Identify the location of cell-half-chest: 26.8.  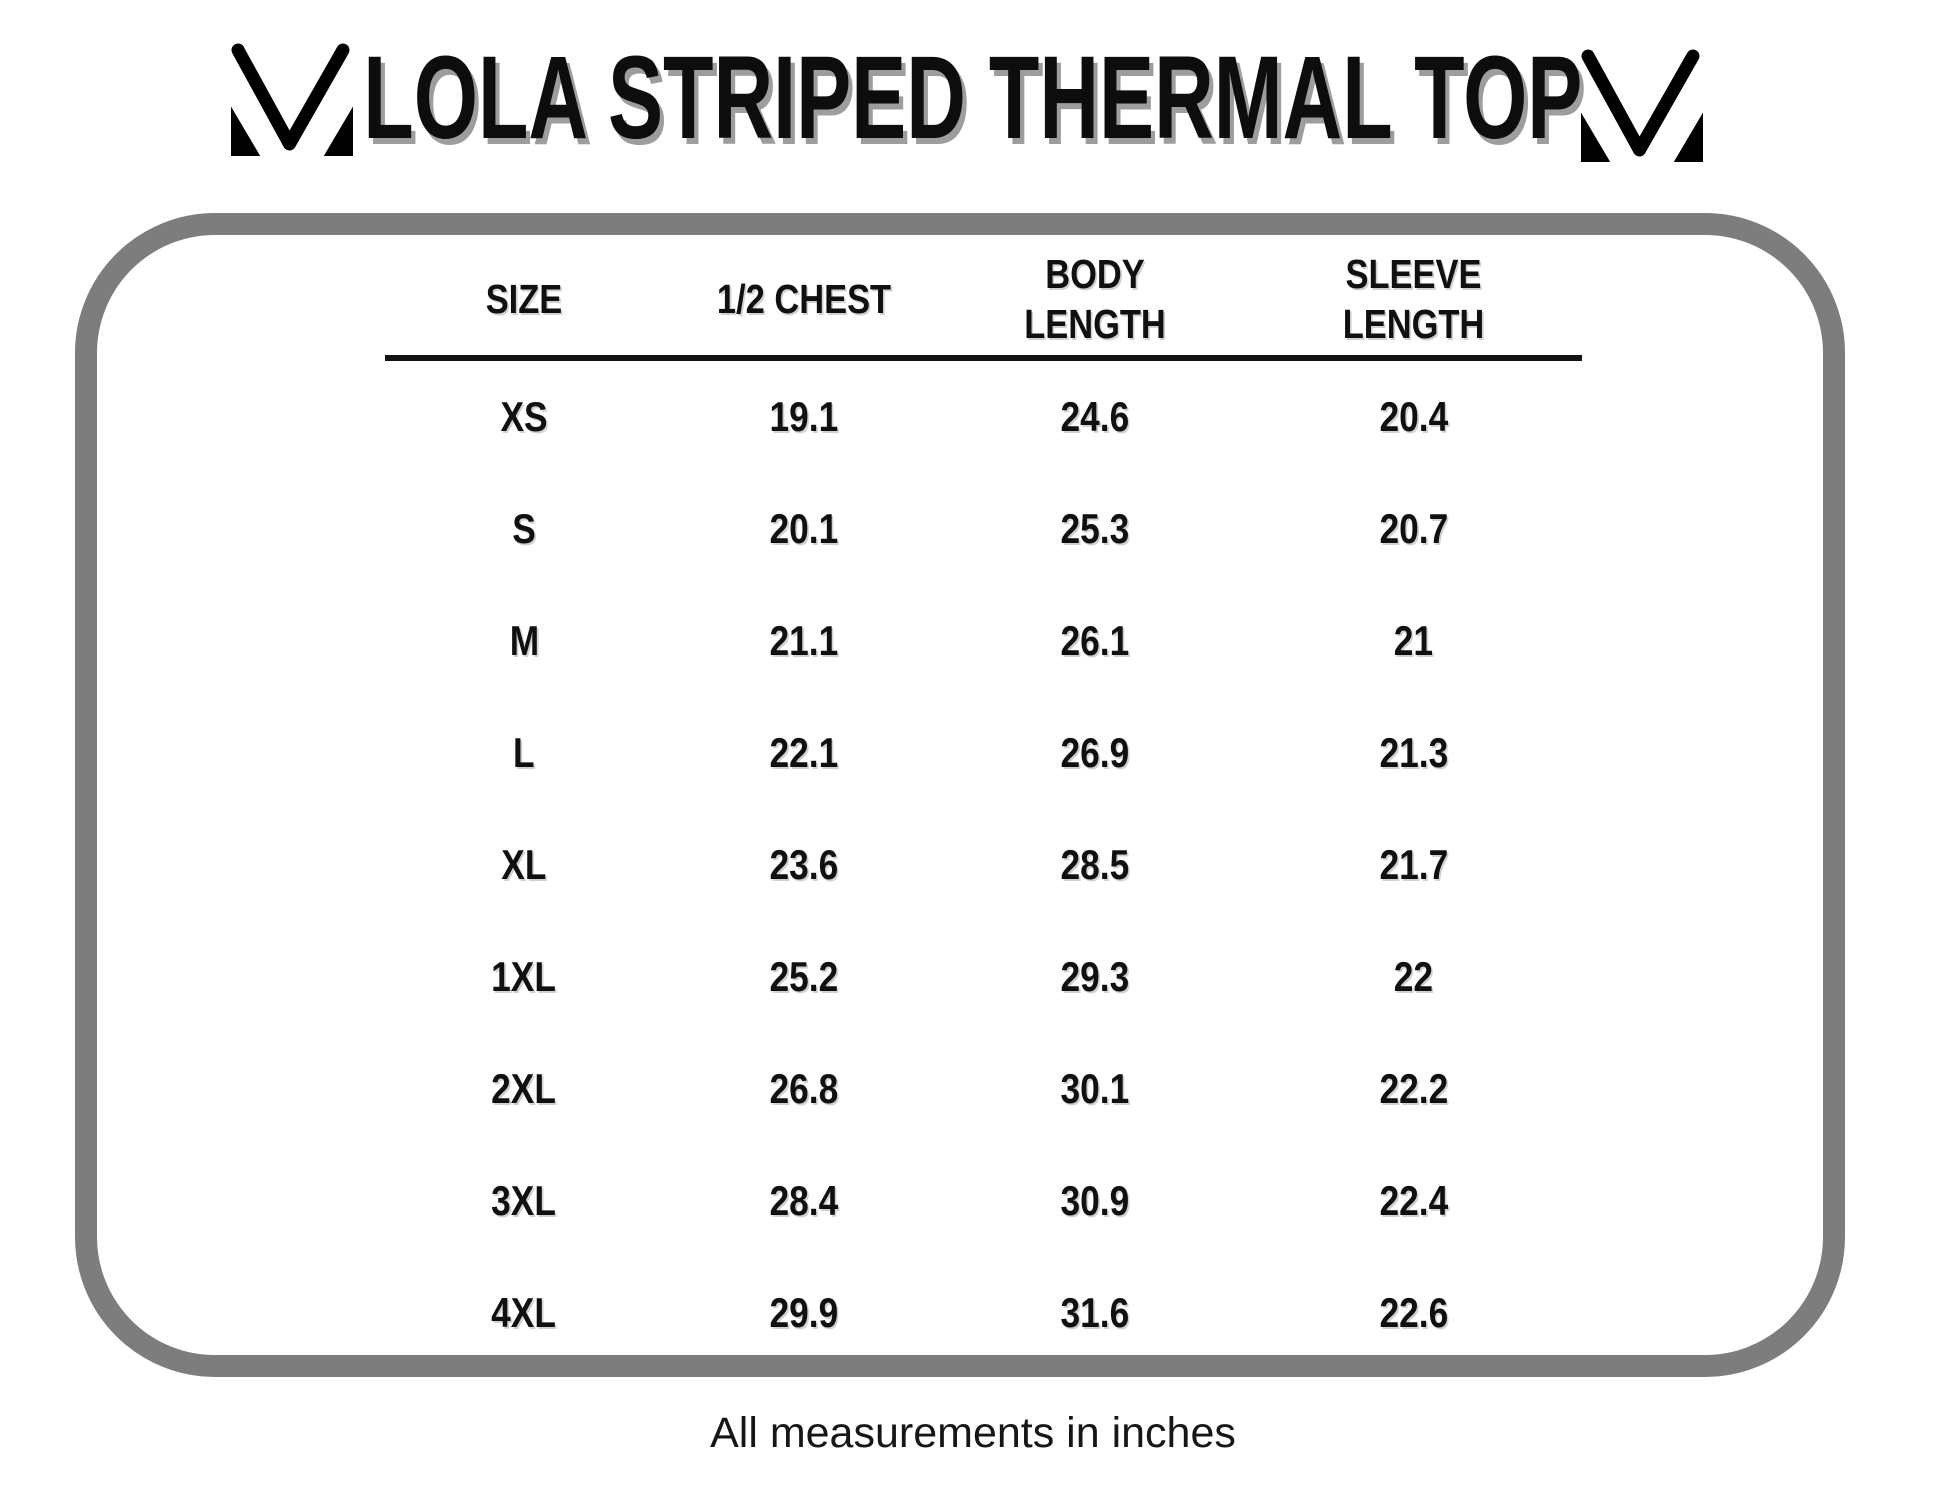
(804, 1088).